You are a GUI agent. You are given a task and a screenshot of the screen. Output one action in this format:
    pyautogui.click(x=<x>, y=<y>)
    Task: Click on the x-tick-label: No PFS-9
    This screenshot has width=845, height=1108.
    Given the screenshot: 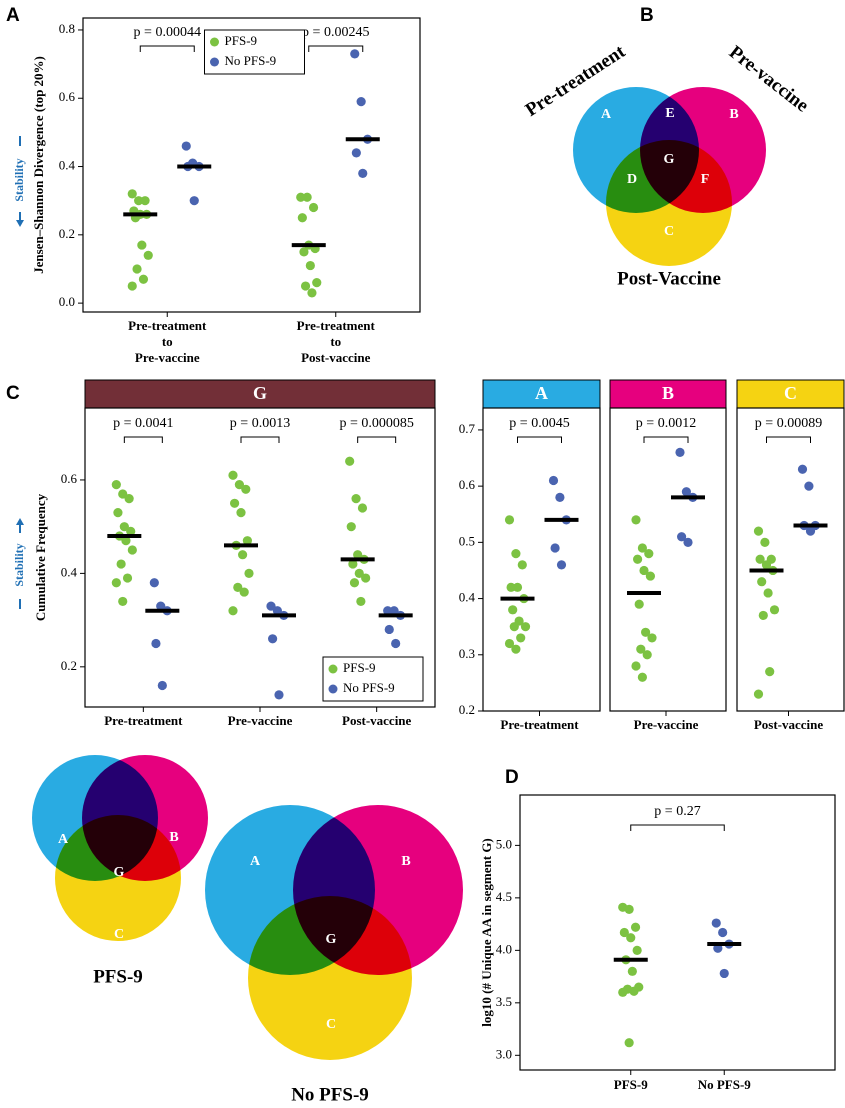 What is the action you would take?
    pyautogui.click(x=725, y=1084)
    